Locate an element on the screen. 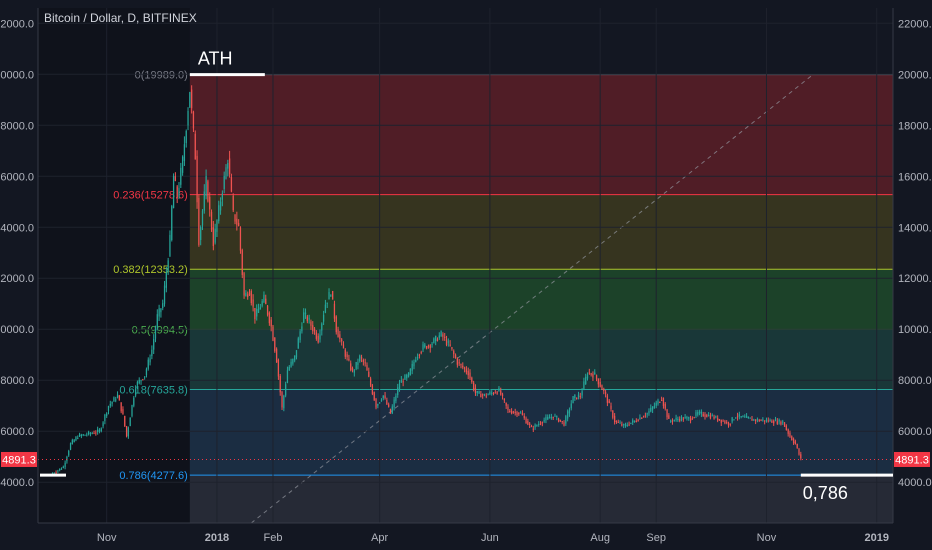 The width and height of the screenshot is (932, 550). fib-label-0: 0(19989.0) is located at coordinates (161, 76).